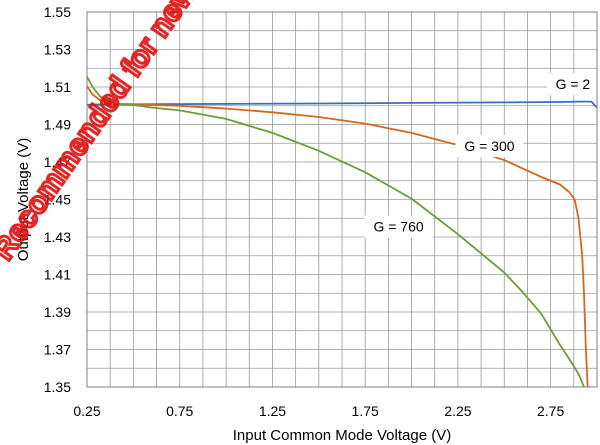  I want to click on y-tick-label: 1.51, so click(57, 87).